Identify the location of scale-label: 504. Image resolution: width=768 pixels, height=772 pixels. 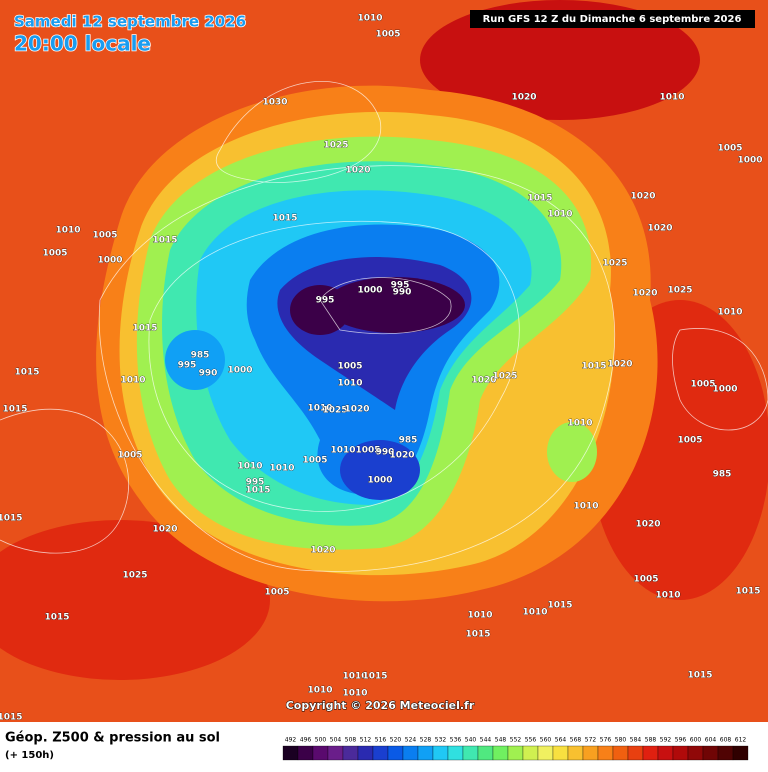
(336, 740).